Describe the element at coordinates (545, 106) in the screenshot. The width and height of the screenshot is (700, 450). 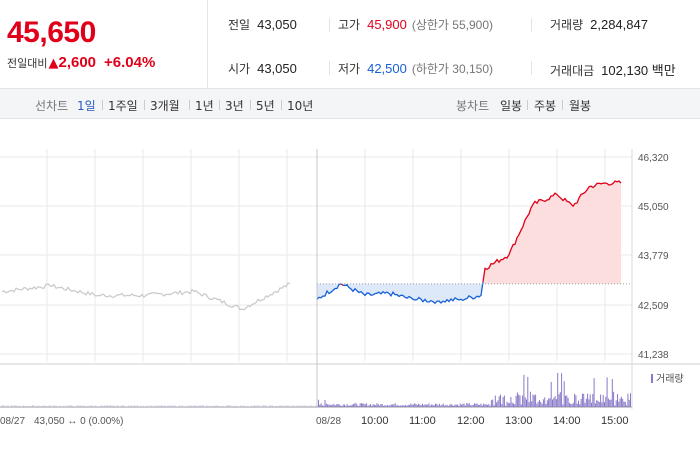
I see `candle-weekly-button: 주봉` at that location.